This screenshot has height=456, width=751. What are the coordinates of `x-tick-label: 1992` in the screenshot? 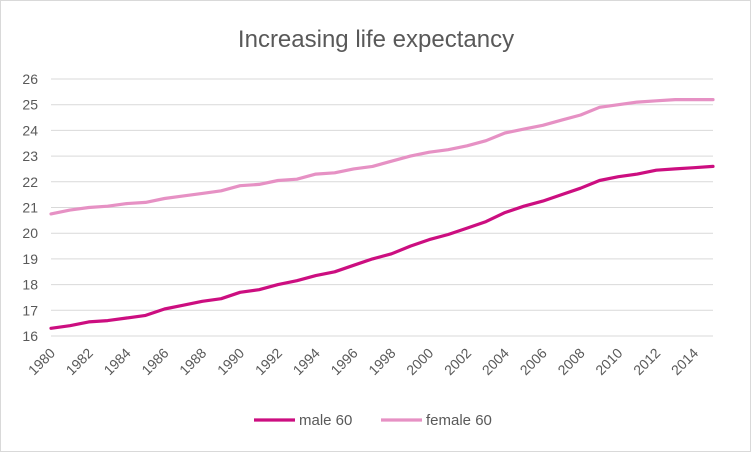 It's located at (268, 361).